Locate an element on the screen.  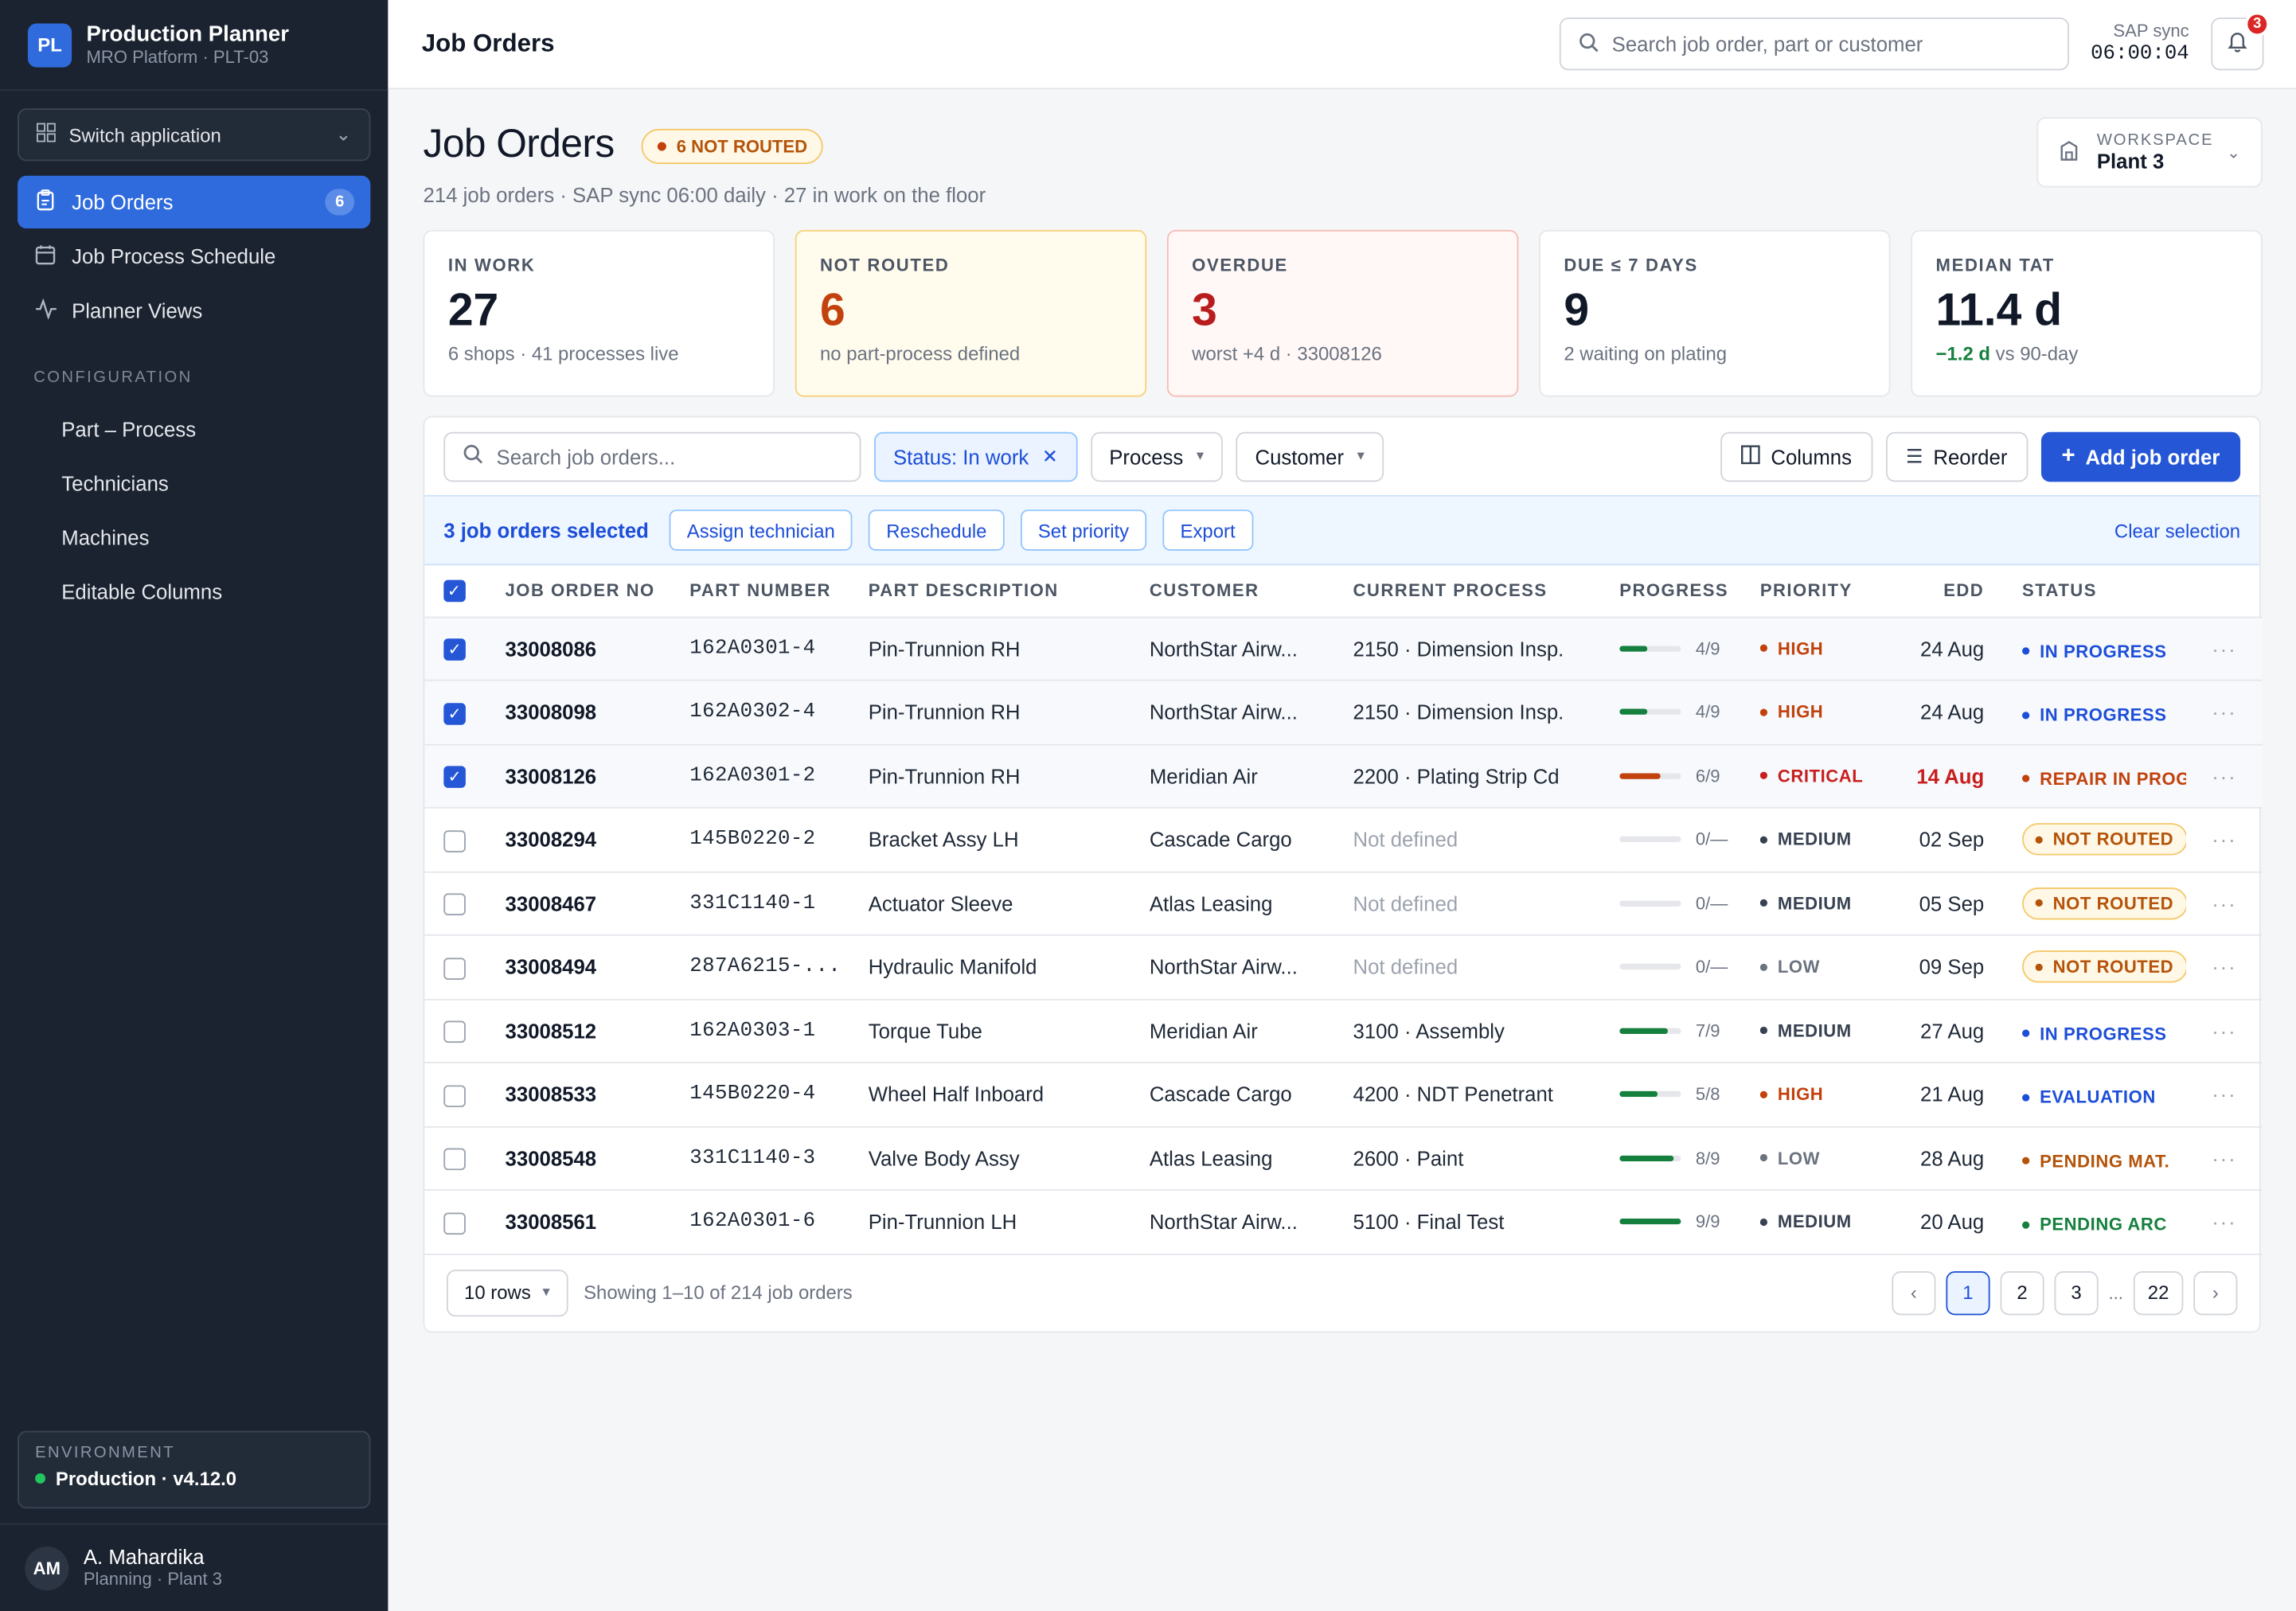
columns-button: Columns is located at coordinates (1796, 456).